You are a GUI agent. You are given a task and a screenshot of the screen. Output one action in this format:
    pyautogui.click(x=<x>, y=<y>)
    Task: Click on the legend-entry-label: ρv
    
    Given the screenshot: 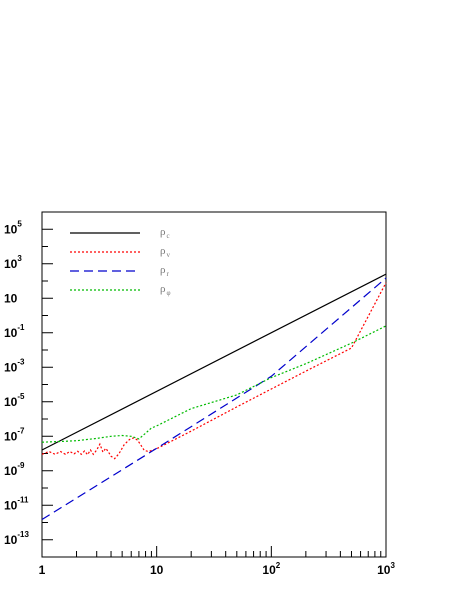 What is the action you would take?
    pyautogui.click(x=165, y=252)
    